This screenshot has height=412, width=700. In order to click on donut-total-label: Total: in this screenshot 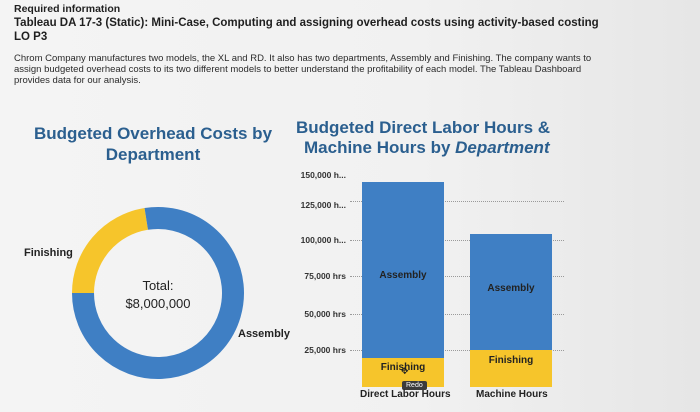, I will do `click(158, 285)`.